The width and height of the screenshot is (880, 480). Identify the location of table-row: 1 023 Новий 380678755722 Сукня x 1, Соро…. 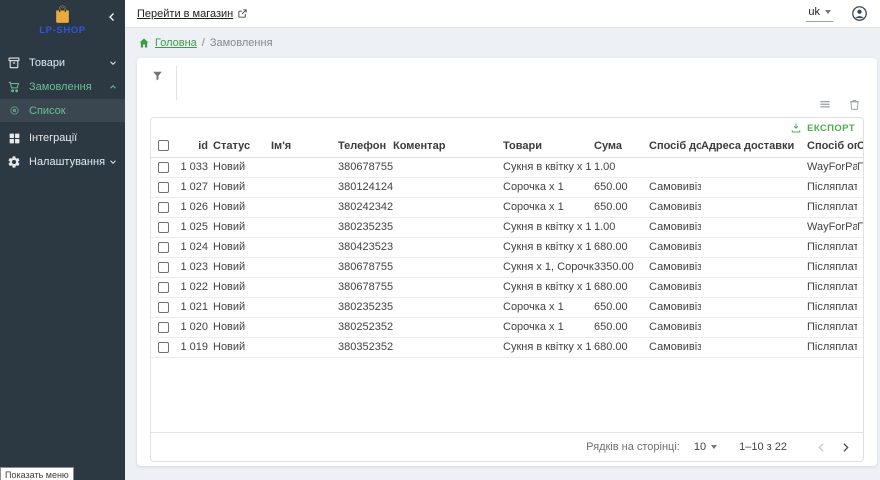
(507, 267).